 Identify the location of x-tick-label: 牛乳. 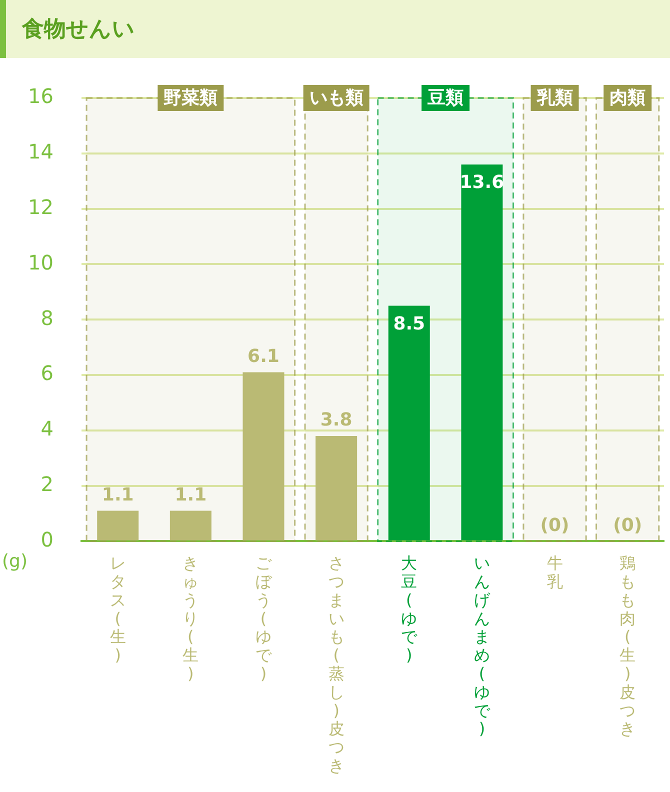
(554, 572).